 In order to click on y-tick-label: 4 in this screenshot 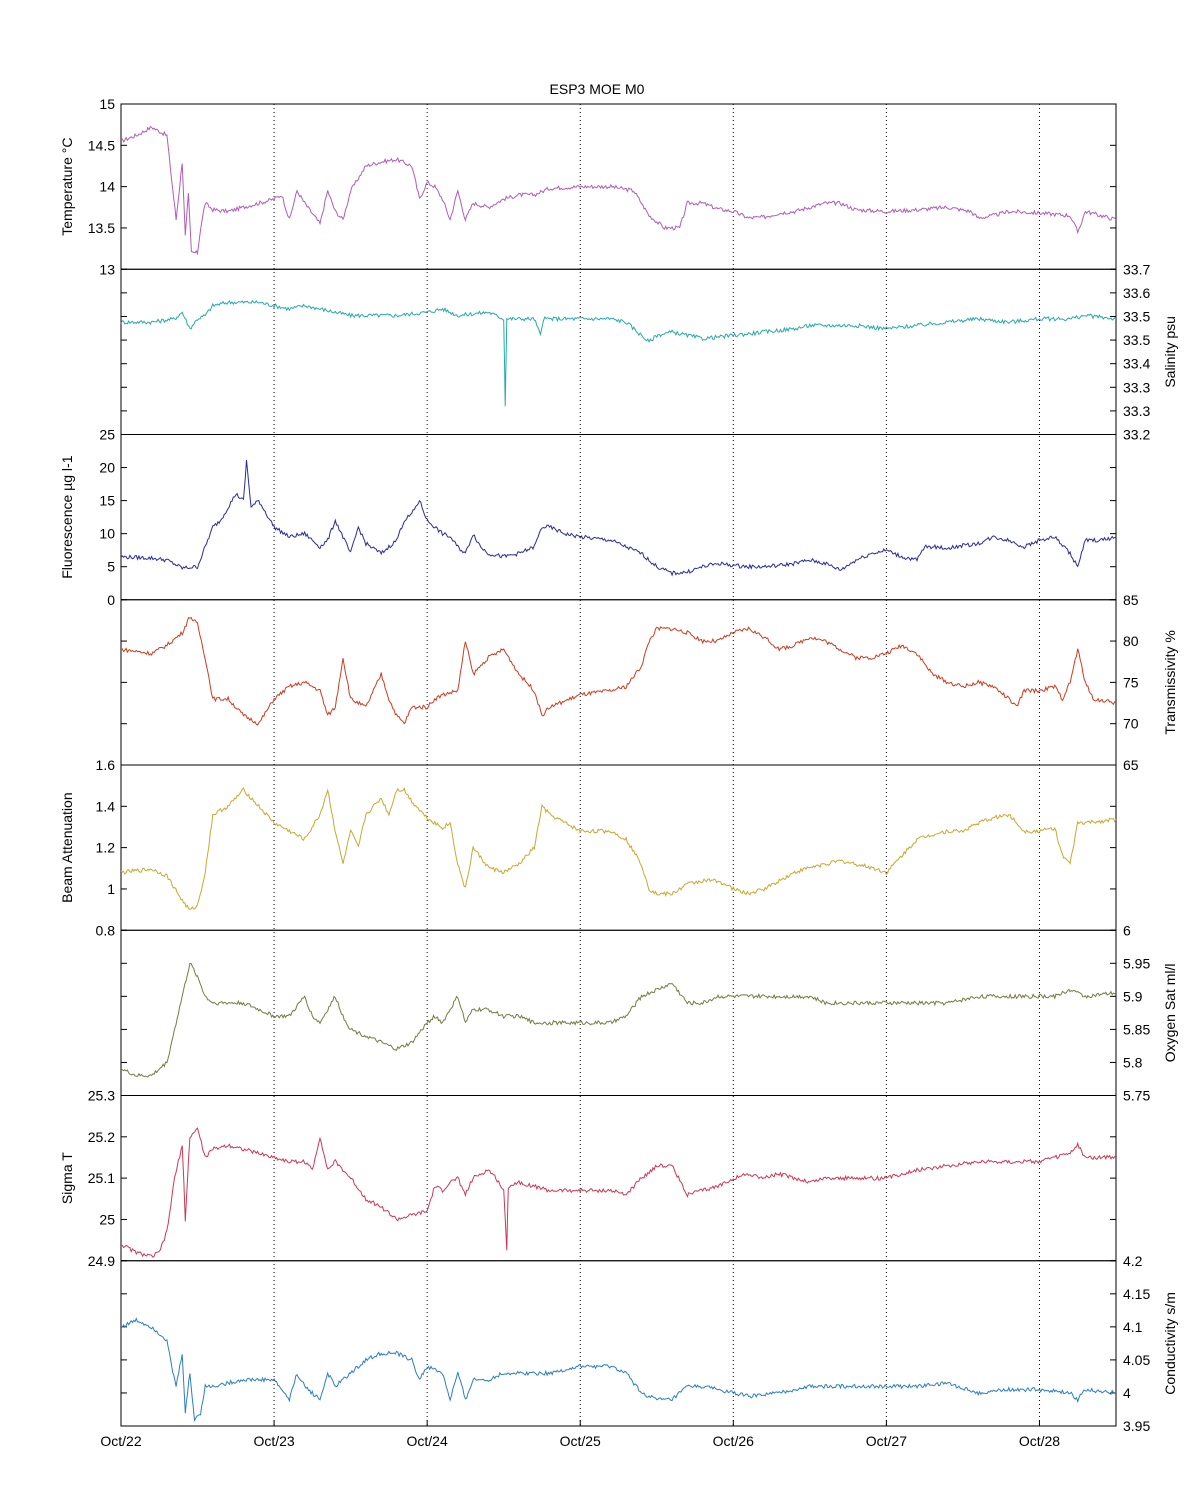, I will do `click(1127, 1393)`.